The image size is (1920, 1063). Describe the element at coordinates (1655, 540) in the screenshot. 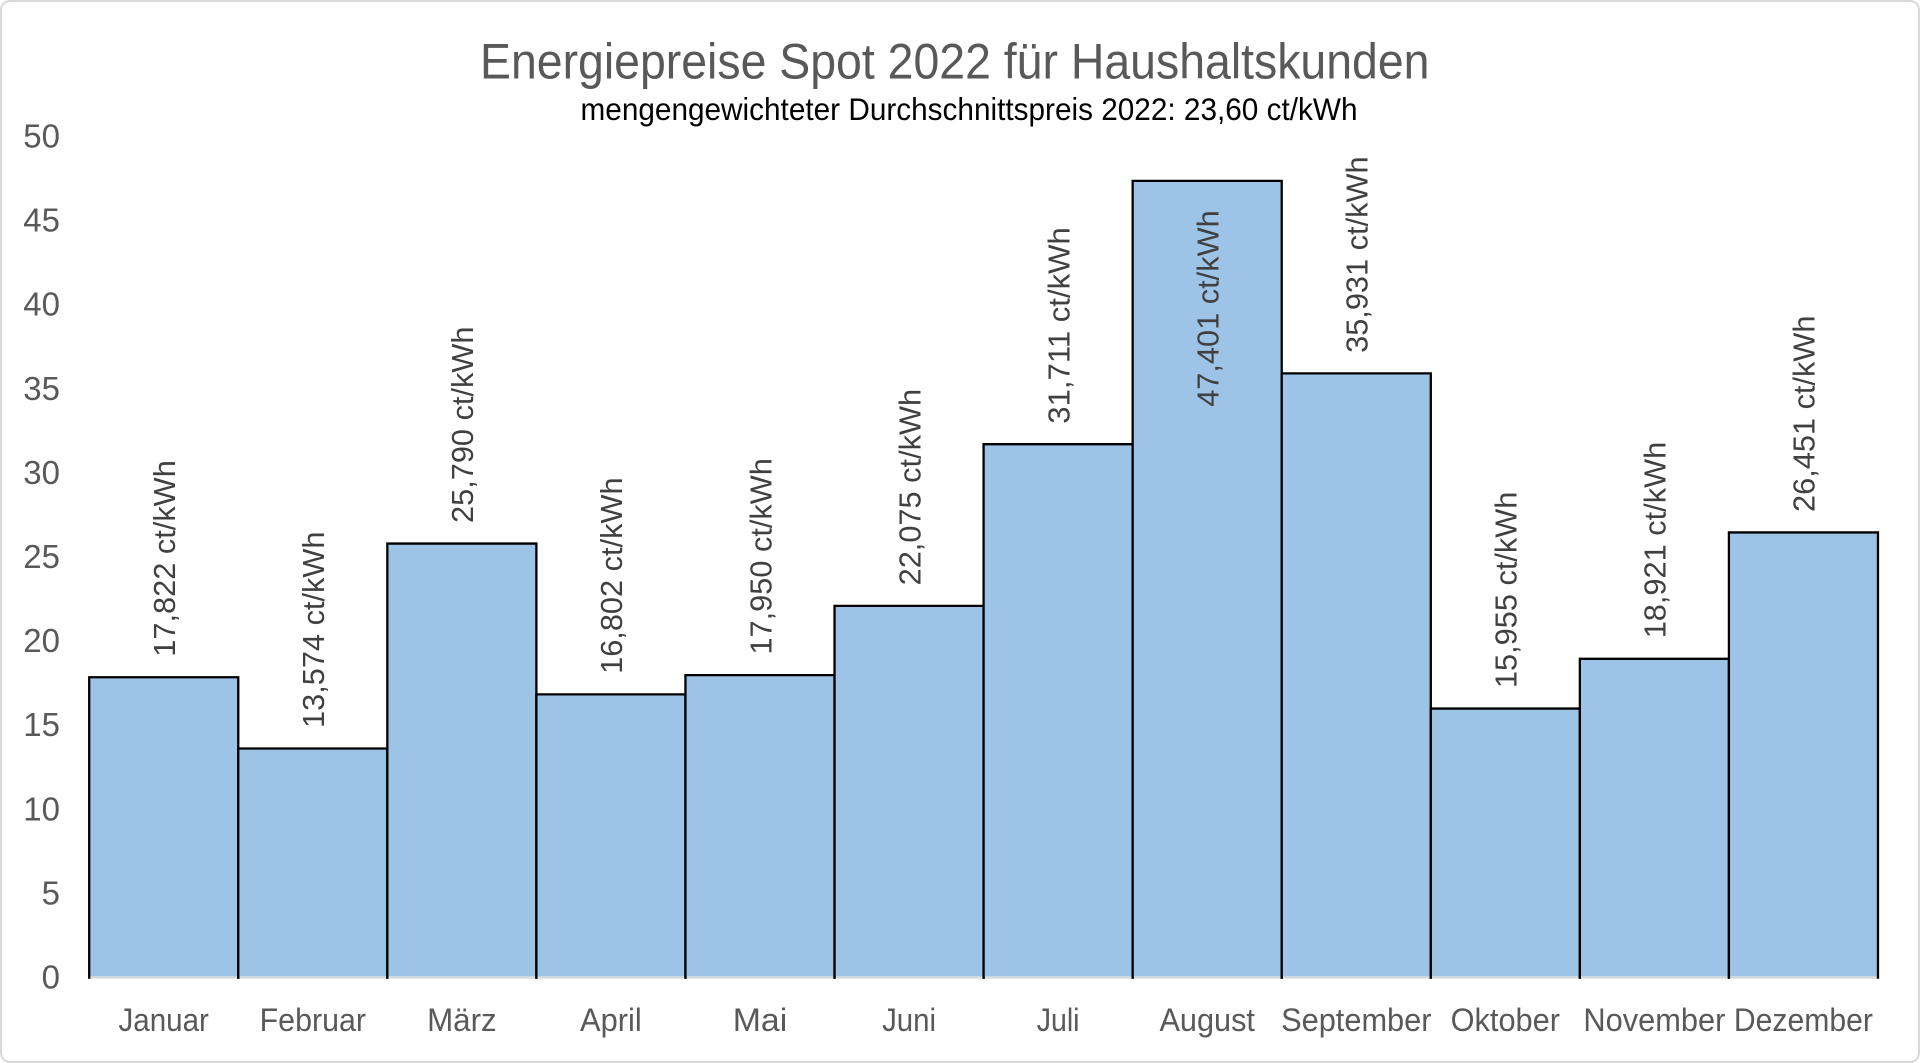

I see `svg-text: 18,921 ct/kWh` at that location.